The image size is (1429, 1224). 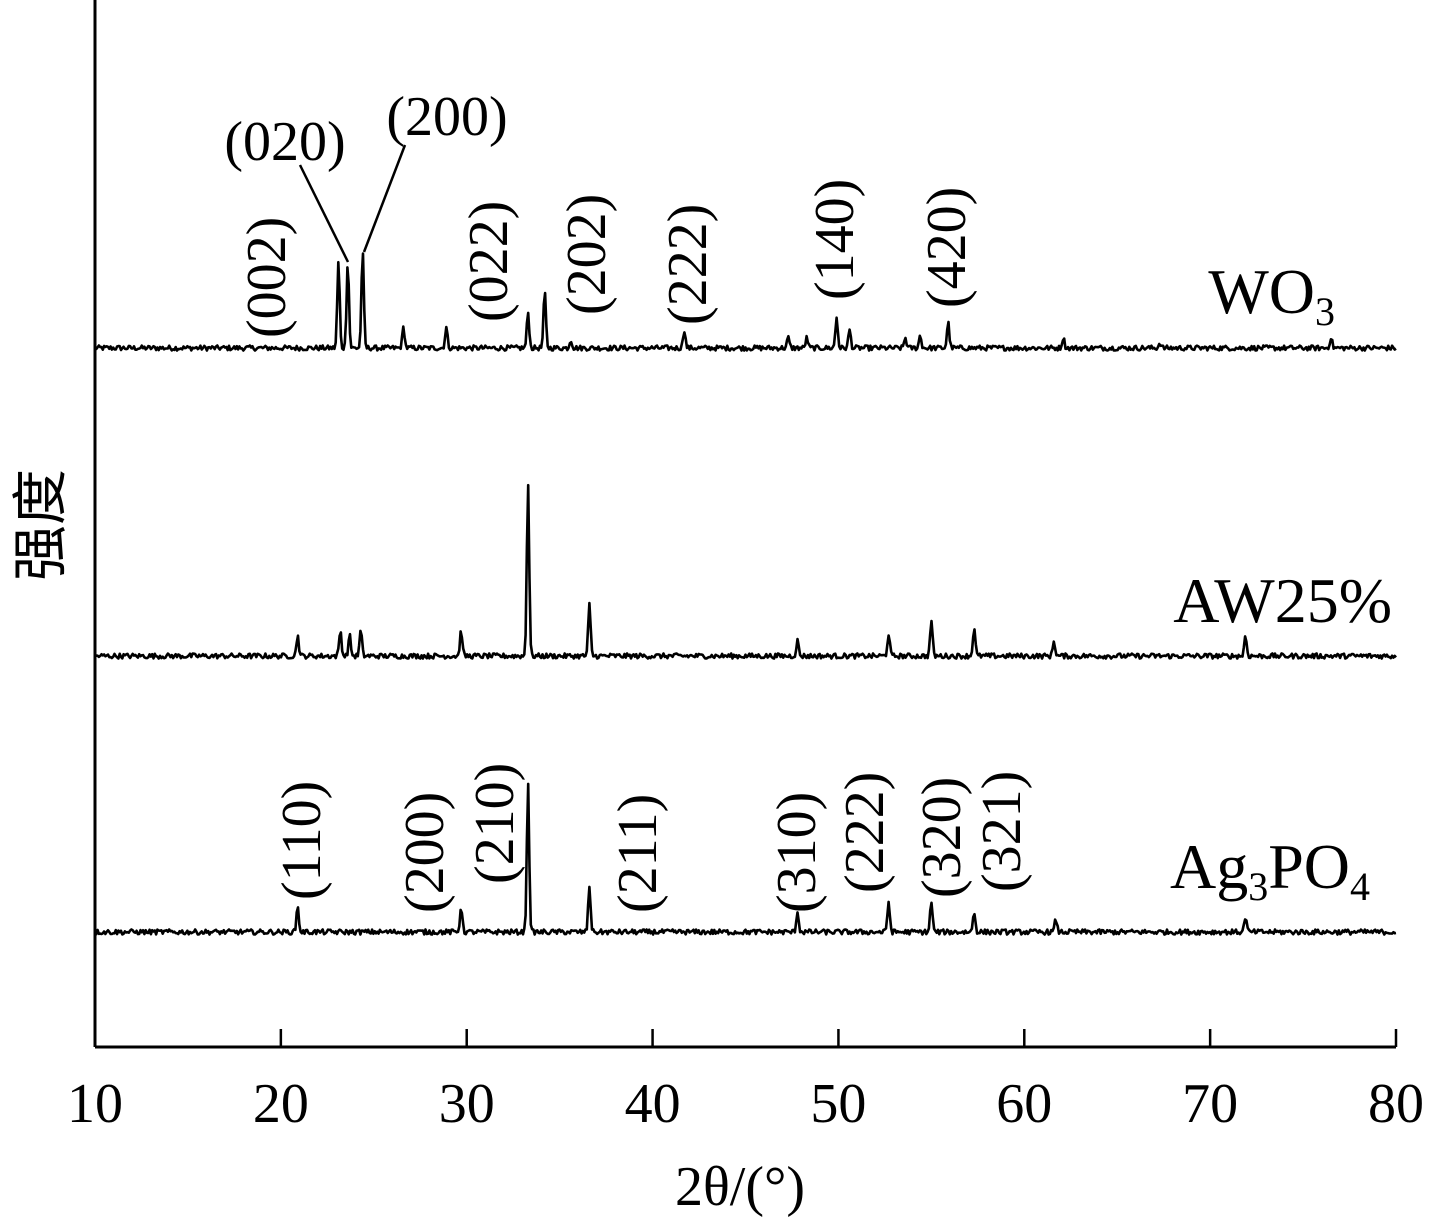 What do you see at coordinates (1002, 831) in the screenshot?
I see `peak-label: (321)` at bounding box center [1002, 831].